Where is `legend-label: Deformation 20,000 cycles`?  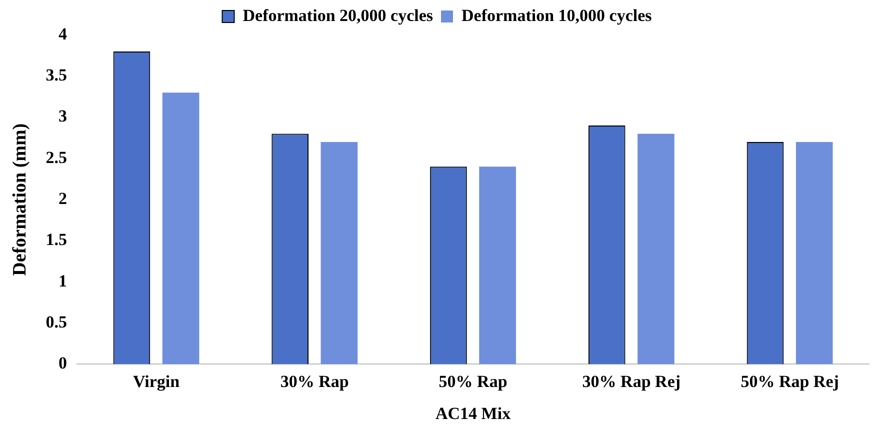
legend-label: Deformation 20,000 cycles is located at coordinates (338, 15).